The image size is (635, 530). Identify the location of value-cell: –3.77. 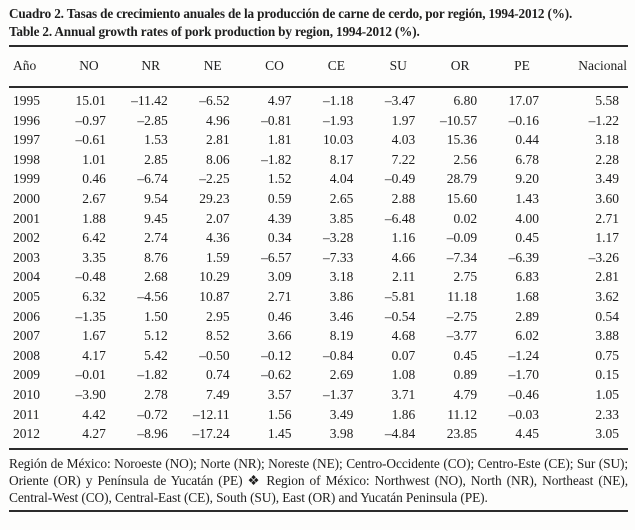
(462, 336).